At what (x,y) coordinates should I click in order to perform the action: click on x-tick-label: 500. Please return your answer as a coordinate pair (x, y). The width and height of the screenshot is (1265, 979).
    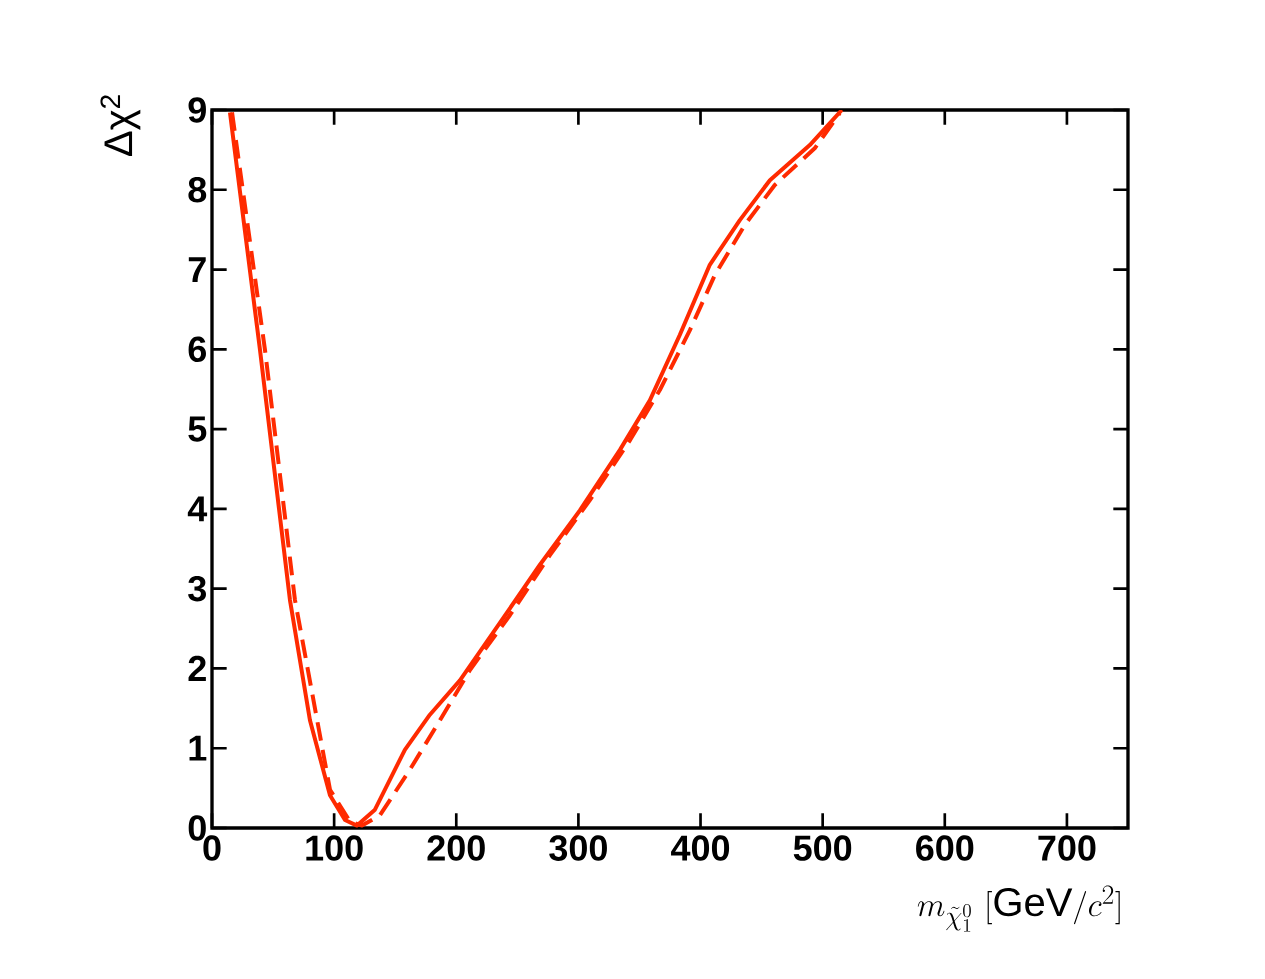
    Looking at the image, I should click on (822, 848).